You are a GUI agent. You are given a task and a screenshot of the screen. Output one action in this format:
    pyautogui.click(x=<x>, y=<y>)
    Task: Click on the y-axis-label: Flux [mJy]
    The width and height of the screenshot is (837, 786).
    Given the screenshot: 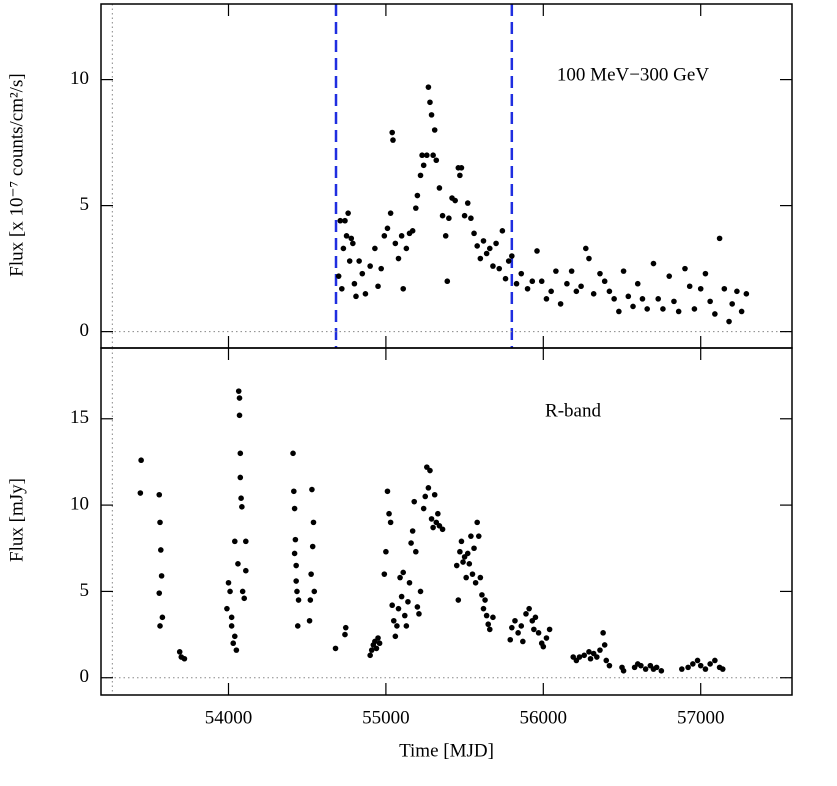 What is the action you would take?
    pyautogui.click(x=16, y=520)
    